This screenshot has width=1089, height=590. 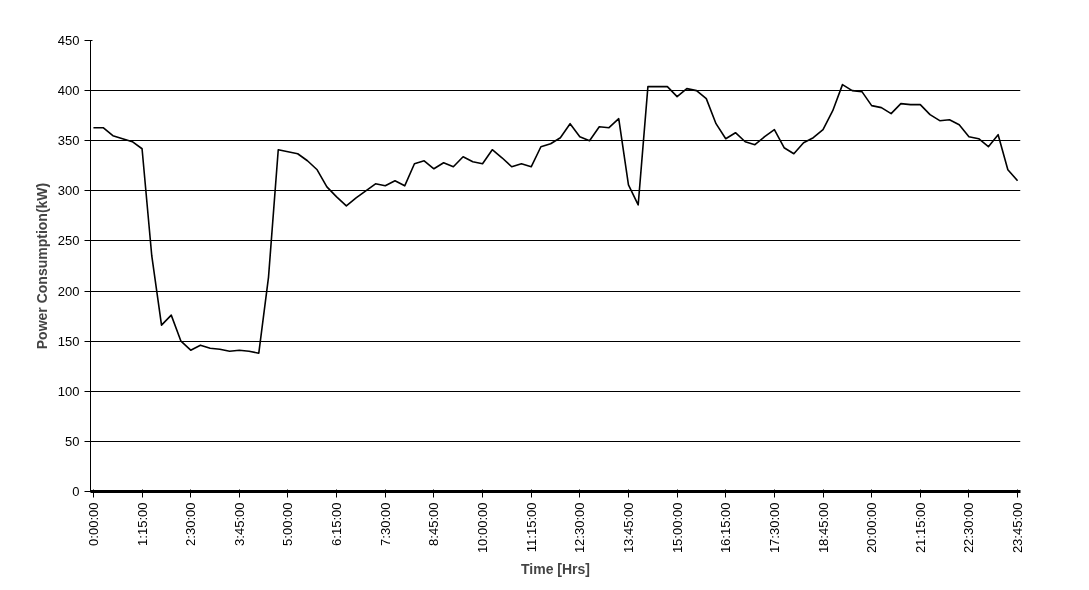 What do you see at coordinates (288, 524) in the screenshot?
I see `x-tick-label: 5:00:00` at bounding box center [288, 524].